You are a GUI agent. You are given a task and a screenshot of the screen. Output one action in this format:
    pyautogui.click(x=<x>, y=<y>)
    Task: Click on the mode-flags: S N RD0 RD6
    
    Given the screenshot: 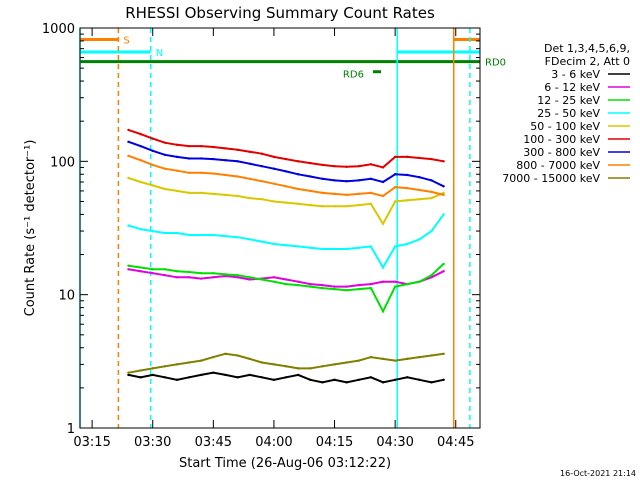 What is the action you would take?
    pyautogui.click(x=293, y=58)
    